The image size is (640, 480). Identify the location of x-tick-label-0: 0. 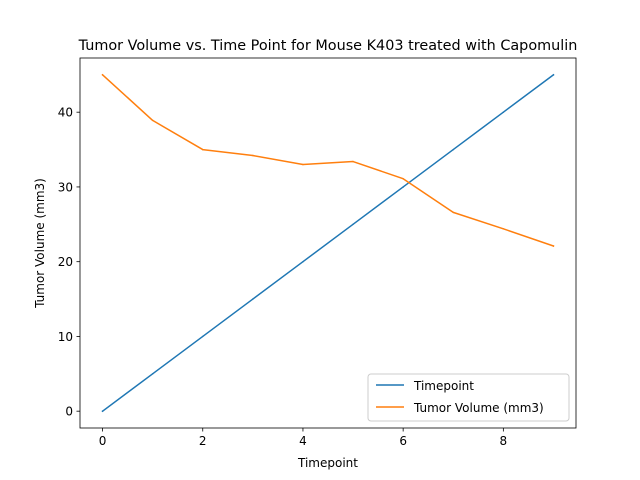
(103, 441).